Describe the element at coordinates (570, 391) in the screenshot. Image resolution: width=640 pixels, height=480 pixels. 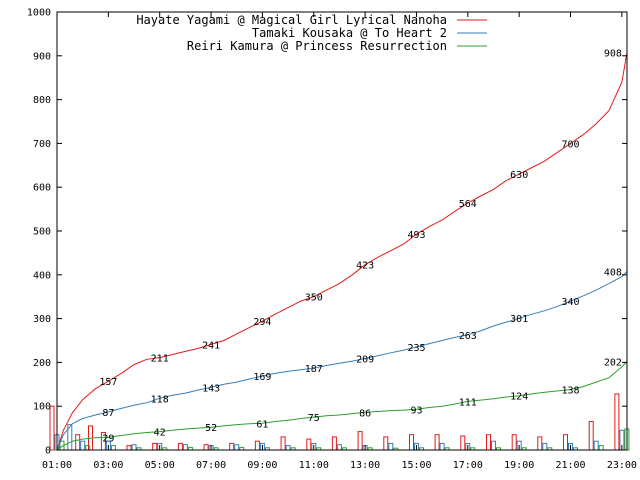
I see `data-label-series-3-9: 138` at that location.